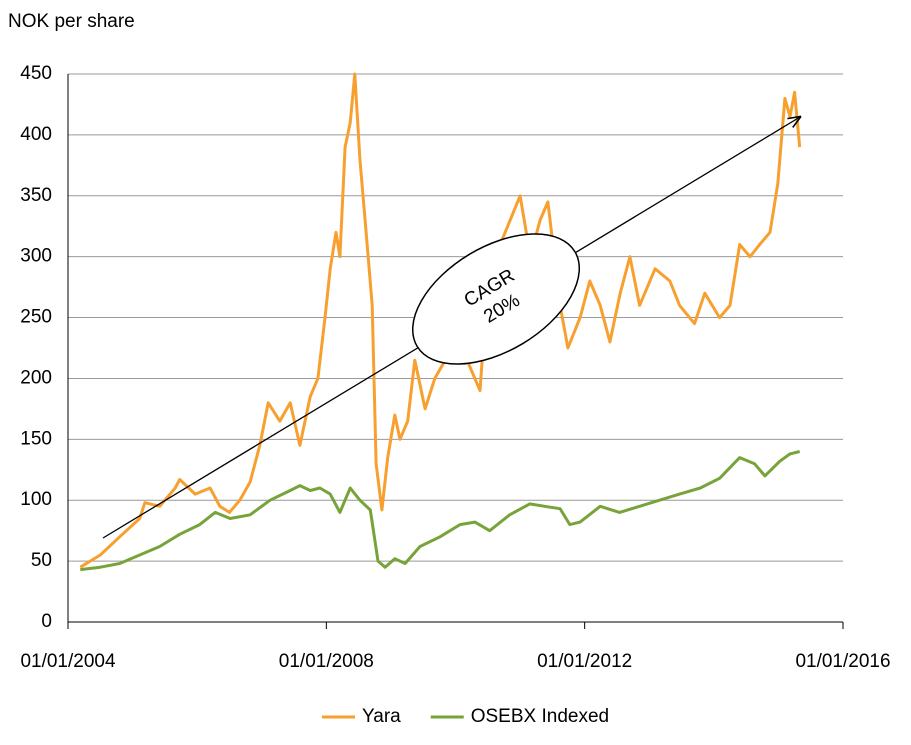 The height and width of the screenshot is (745, 911). What do you see at coordinates (36, 73) in the screenshot?
I see `y-tick-label: 450` at bounding box center [36, 73].